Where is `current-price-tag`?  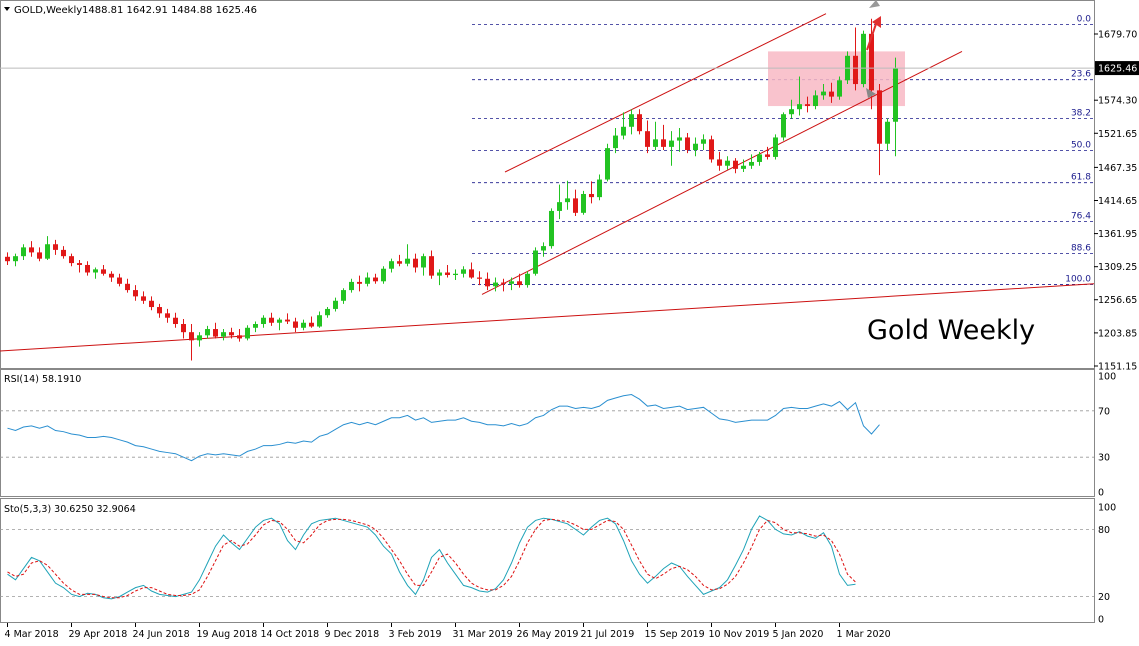
current-price-tag is located at coordinates (1117, 68).